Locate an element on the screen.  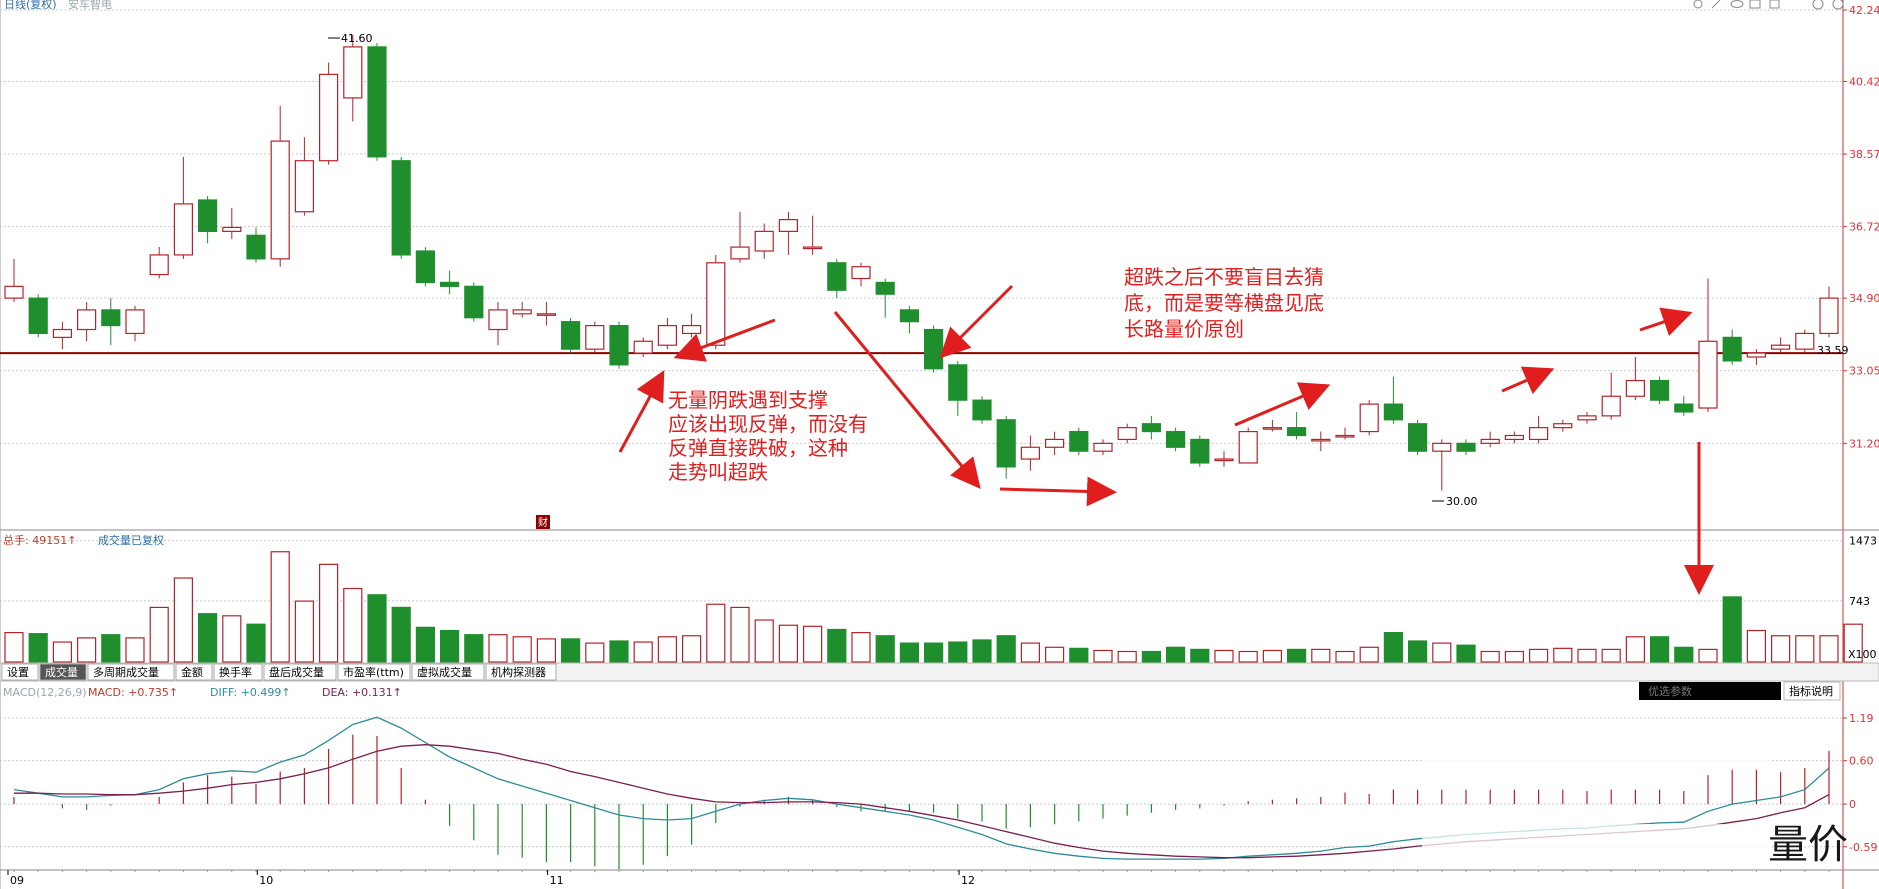
zoom-in-icon is located at coordinates (1818, 5).